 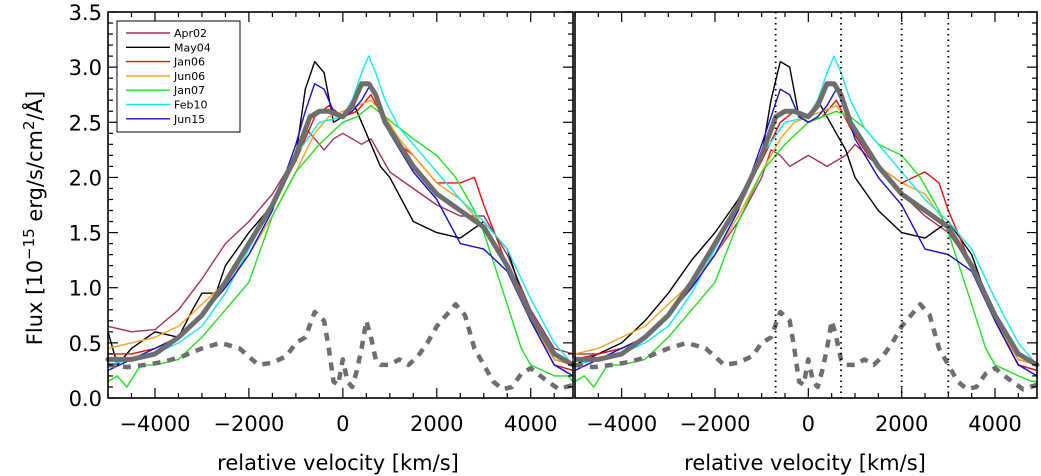 What do you see at coordinates (190, 105) in the screenshot?
I see `legend-label-feb10: Feb10` at bounding box center [190, 105].